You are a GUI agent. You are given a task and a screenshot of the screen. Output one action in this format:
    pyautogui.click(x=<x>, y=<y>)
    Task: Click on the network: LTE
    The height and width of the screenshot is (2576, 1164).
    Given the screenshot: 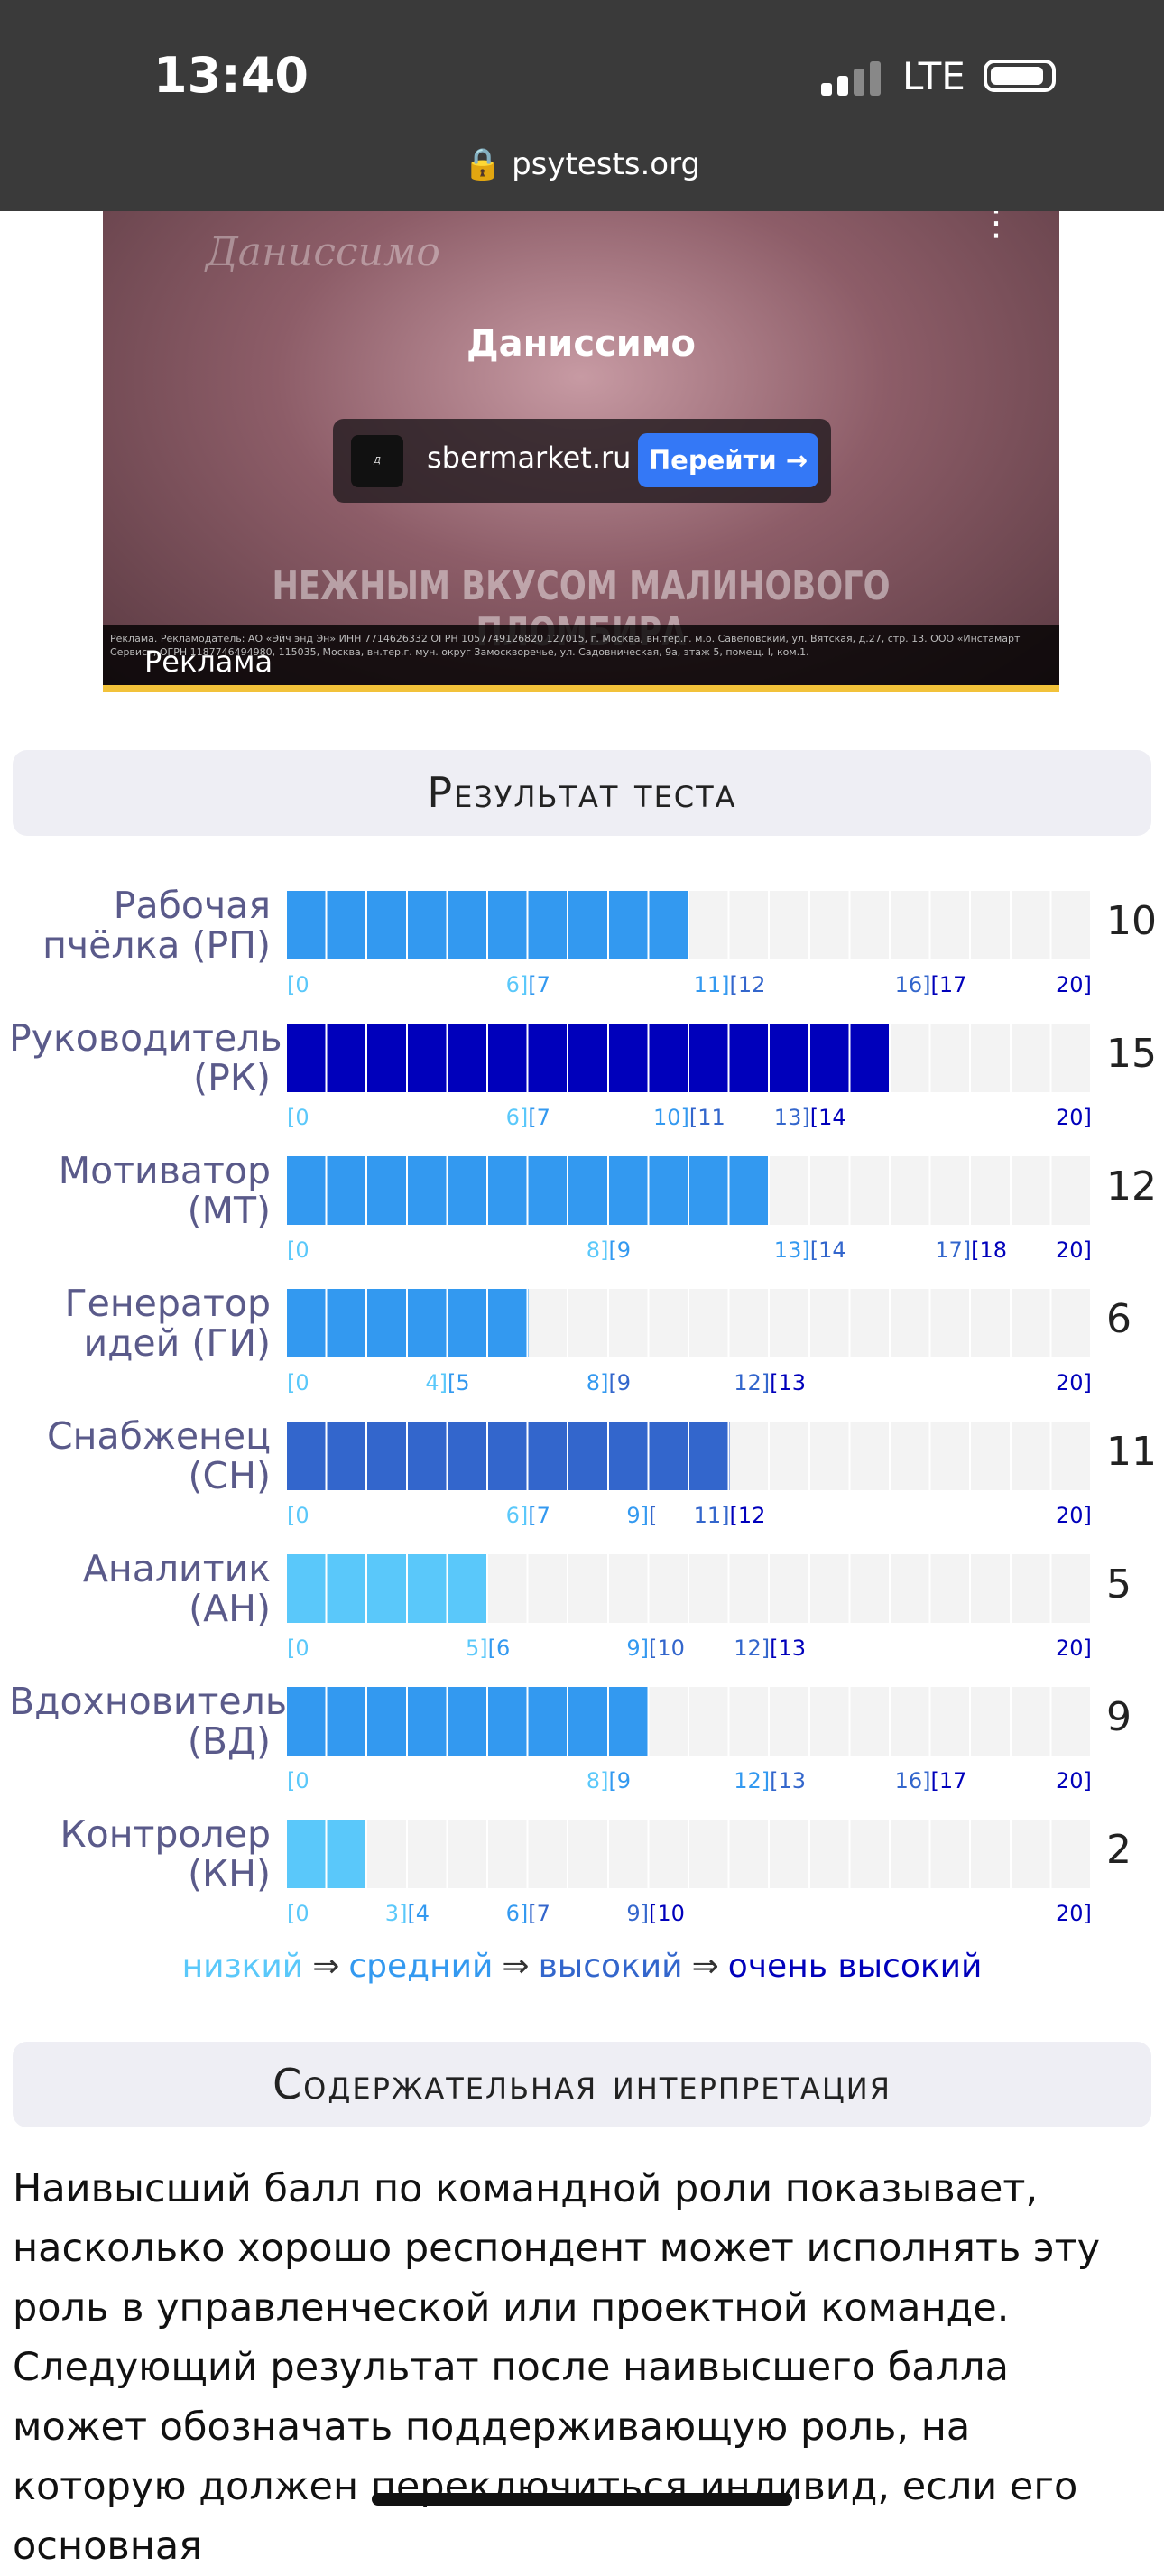 What is the action you would take?
    pyautogui.click(x=933, y=76)
    